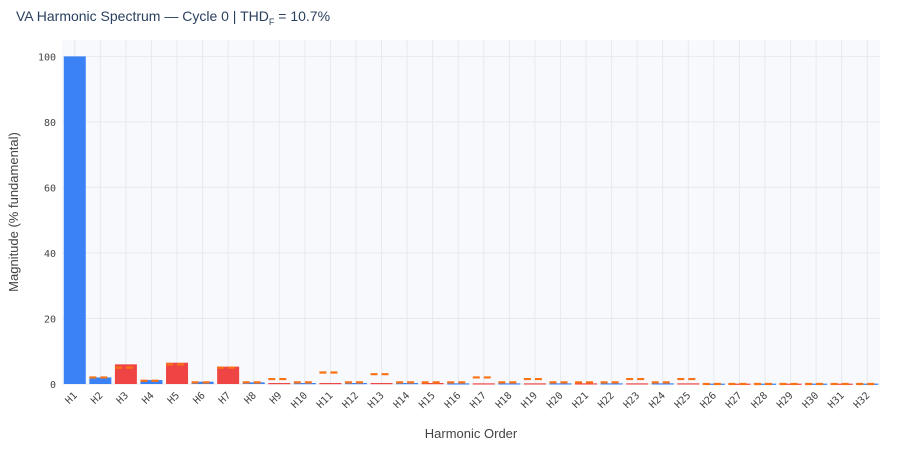 This screenshot has height=450, width=900. What do you see at coordinates (225, 398) in the screenshot?
I see `x-tick-label: H7` at bounding box center [225, 398].